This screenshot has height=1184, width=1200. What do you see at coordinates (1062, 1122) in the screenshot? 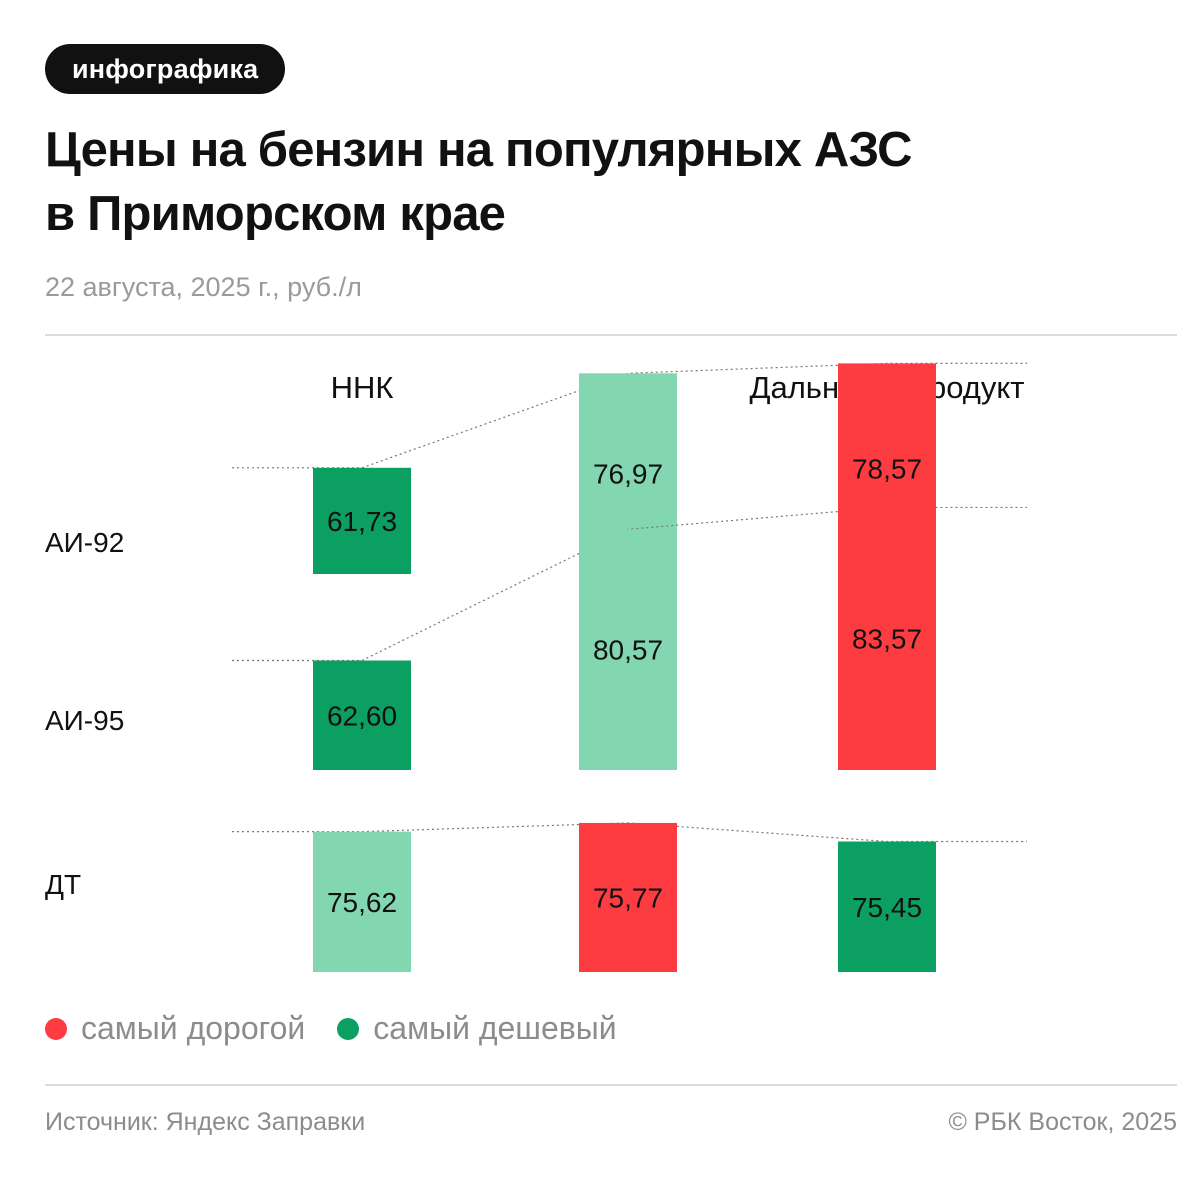
I see `copyright: © РБК Восток, 2025` at bounding box center [1062, 1122].